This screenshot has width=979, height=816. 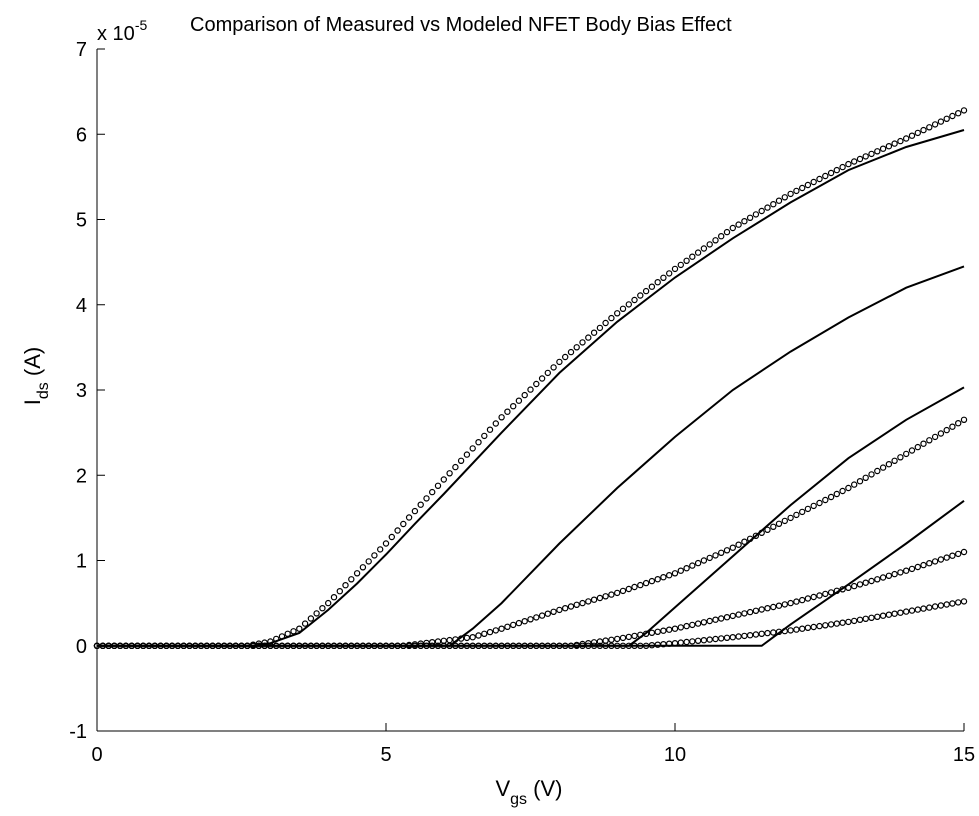 I want to click on x-axis-label-unit: (V), so click(x=544, y=788).